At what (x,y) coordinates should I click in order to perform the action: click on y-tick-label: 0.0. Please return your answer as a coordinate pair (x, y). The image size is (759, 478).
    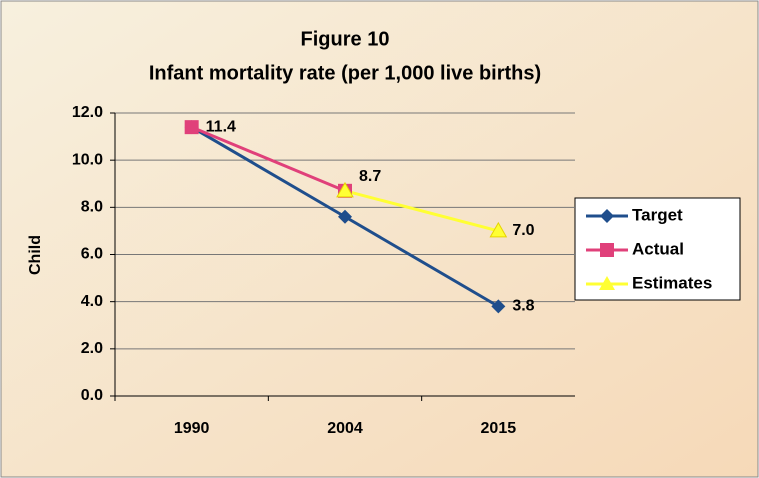
    Looking at the image, I should click on (92, 395).